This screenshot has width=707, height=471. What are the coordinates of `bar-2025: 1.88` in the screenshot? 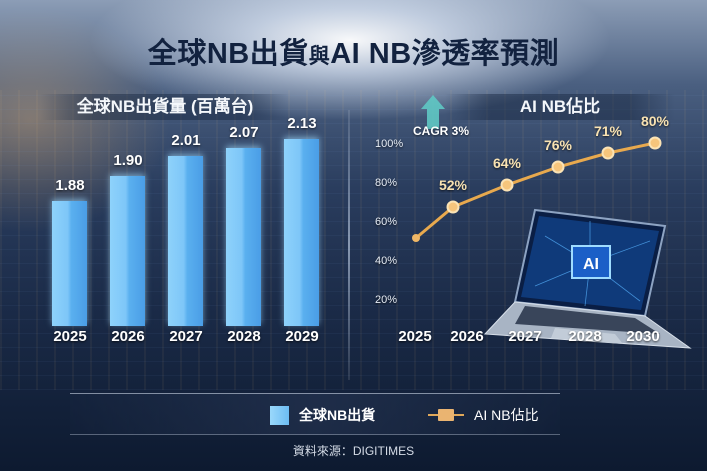 It's located at (69, 251).